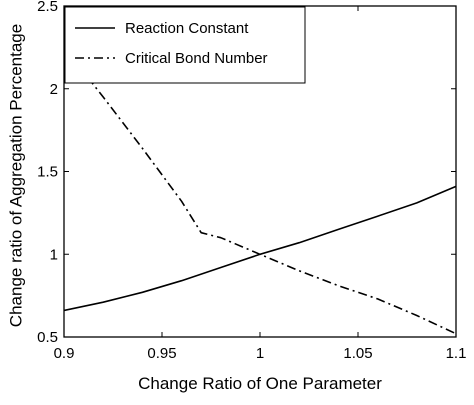 The height and width of the screenshot is (405, 474). Describe the element at coordinates (456, 353) in the screenshot. I see `x-tick-label: 1.1` at that location.